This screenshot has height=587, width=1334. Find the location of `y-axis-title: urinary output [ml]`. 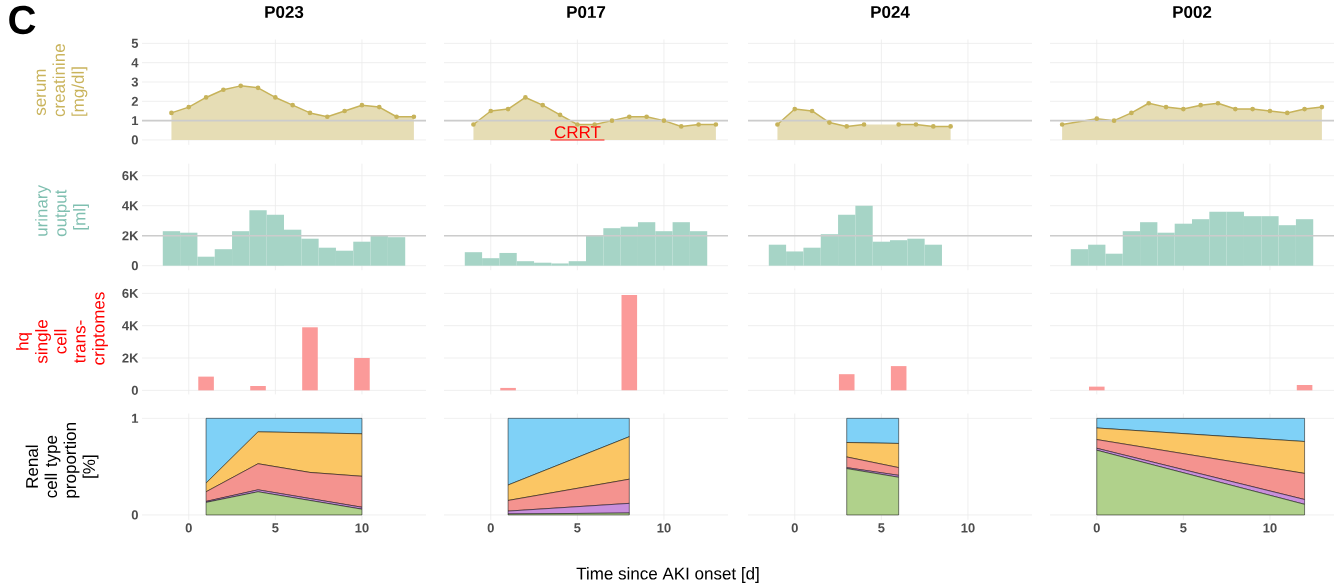

y-axis-title: urinary output [ml] is located at coordinates (62, 210).